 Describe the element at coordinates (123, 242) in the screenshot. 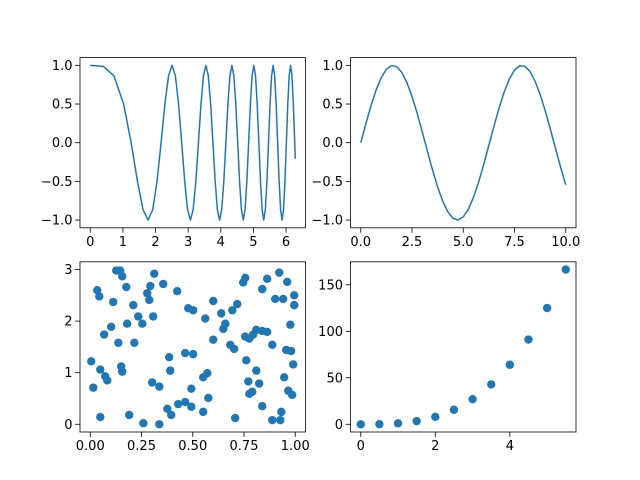

I see `x-tick-label: 1` at that location.